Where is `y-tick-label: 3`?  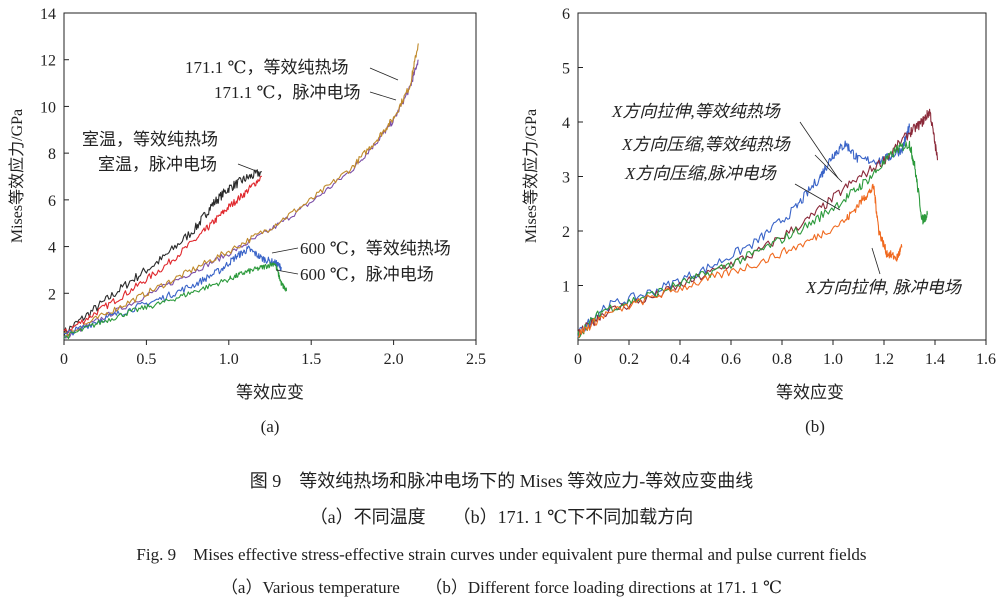
y-tick-label: 3 is located at coordinates (566, 178).